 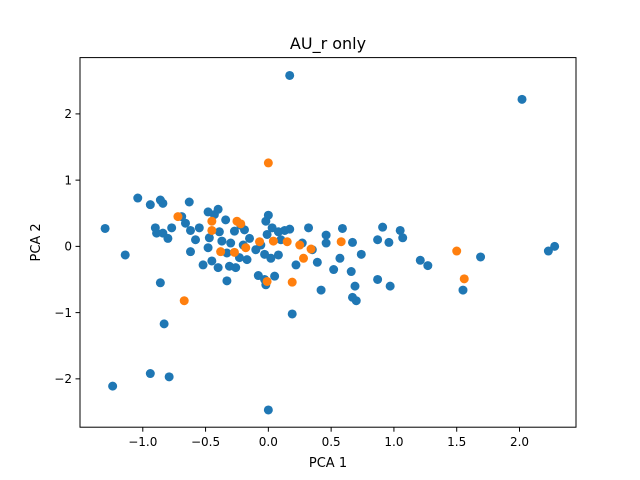 I want to click on y-tick-label: 2, so click(x=68, y=114).